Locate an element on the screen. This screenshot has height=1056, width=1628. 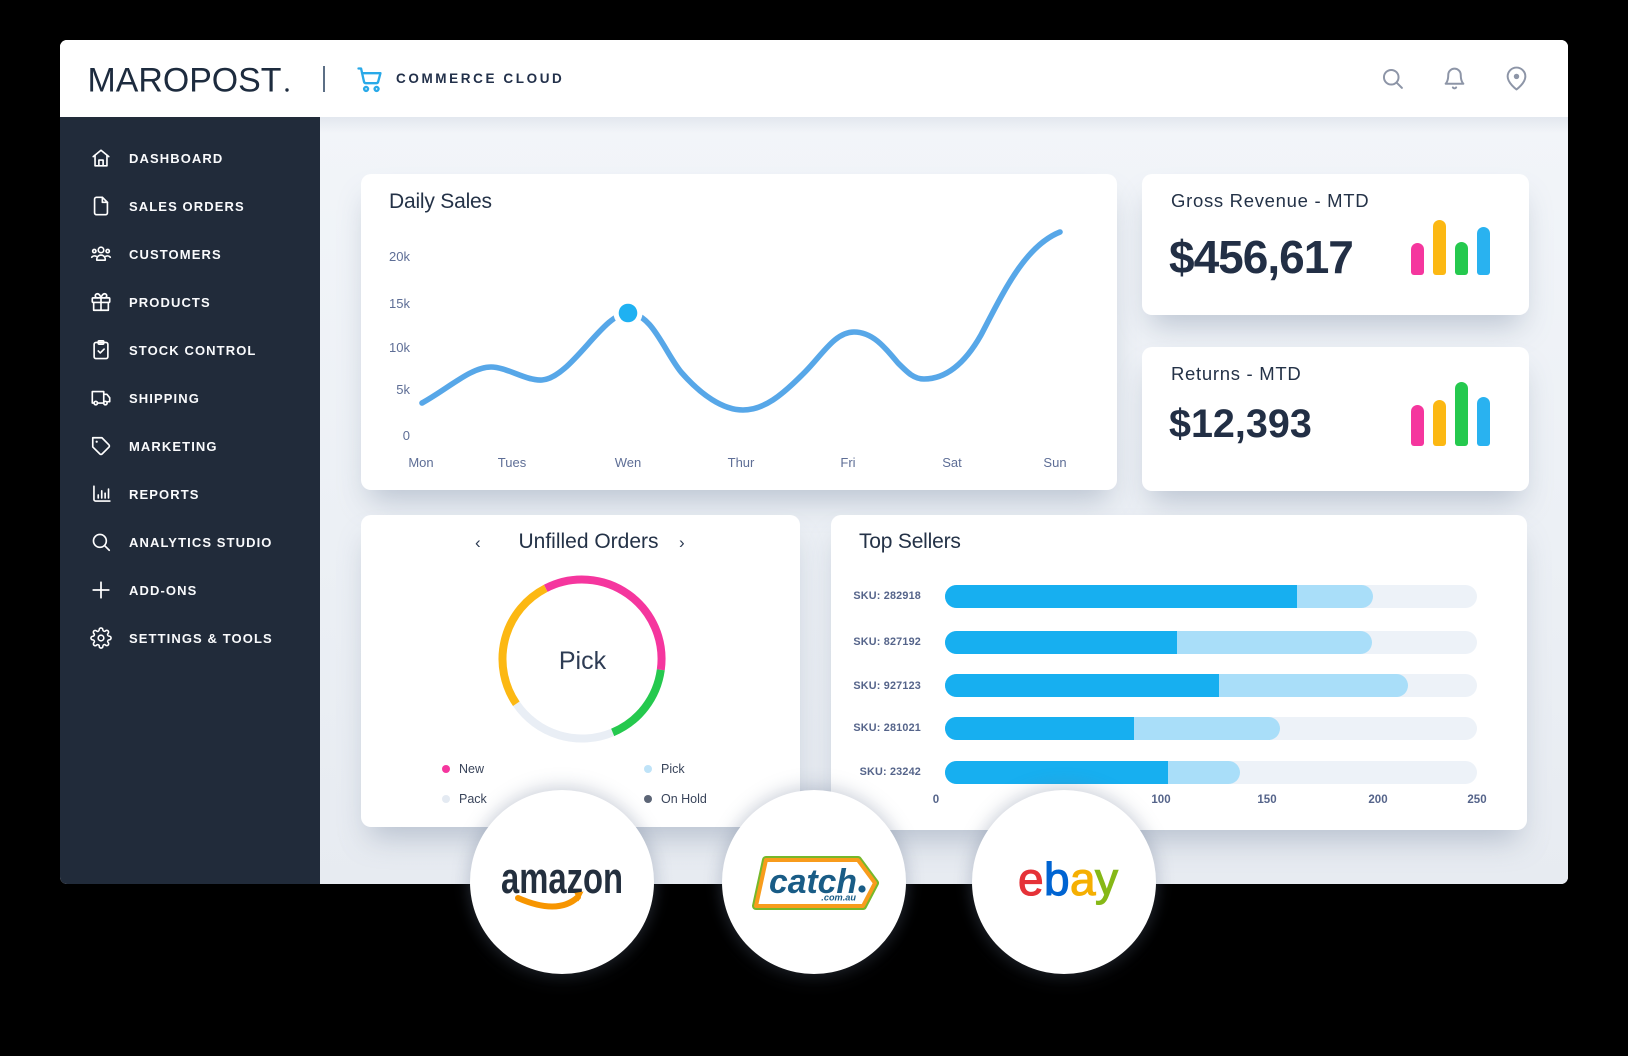
svg-text: Sun is located at coordinates (1054, 462).